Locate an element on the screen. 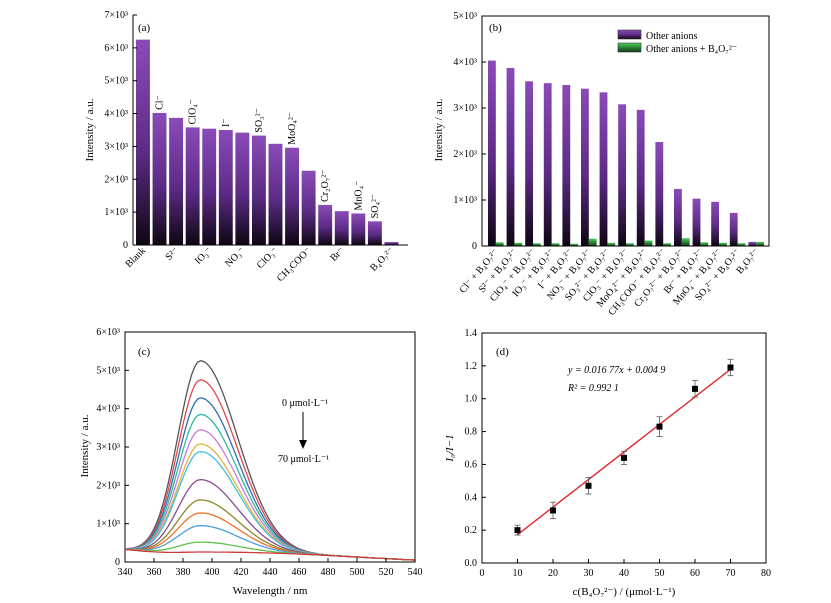  panel-d-label: (d) is located at coordinates (502, 352).